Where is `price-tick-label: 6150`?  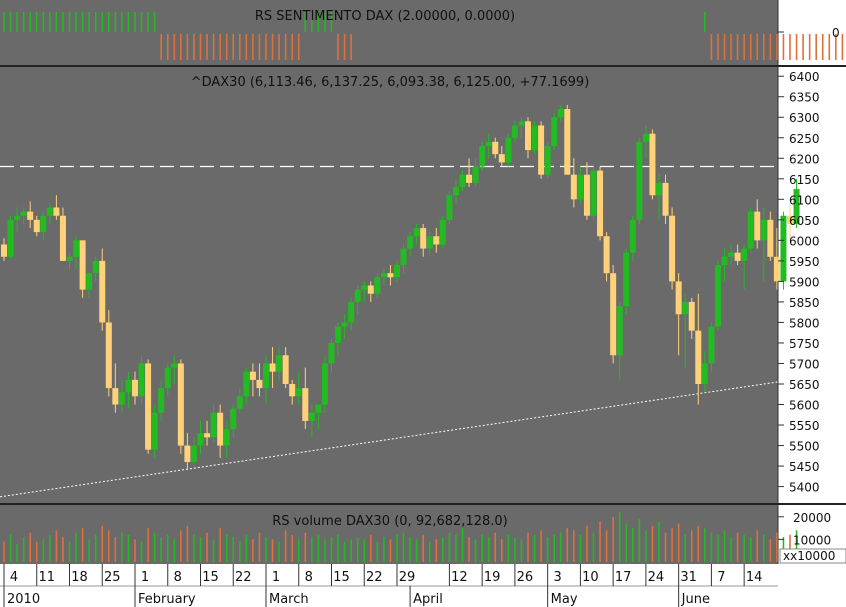
price-tick-label: 6150 is located at coordinates (804, 180).